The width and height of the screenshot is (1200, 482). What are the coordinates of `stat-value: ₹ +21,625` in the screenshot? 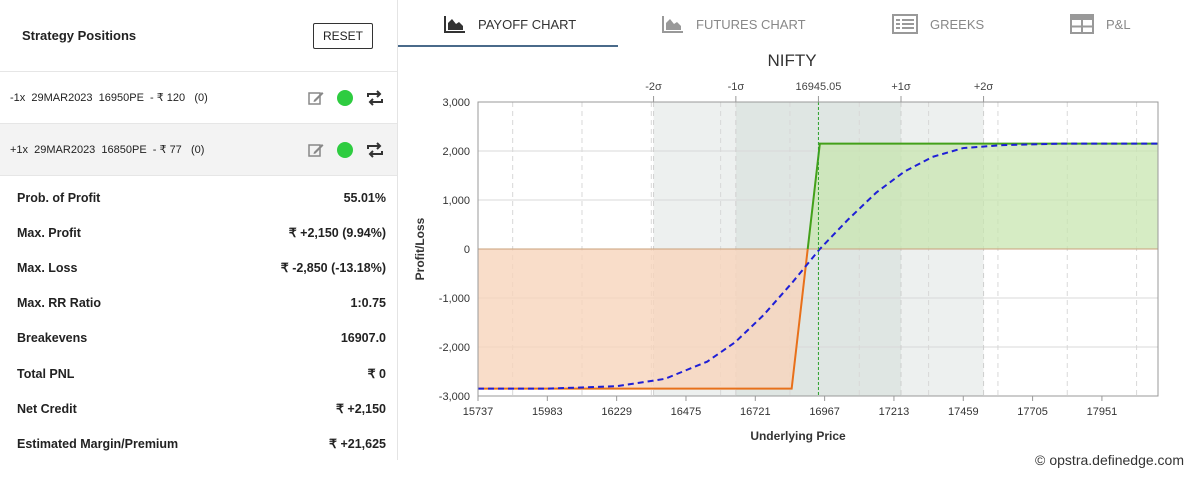 It's located at (357, 444).